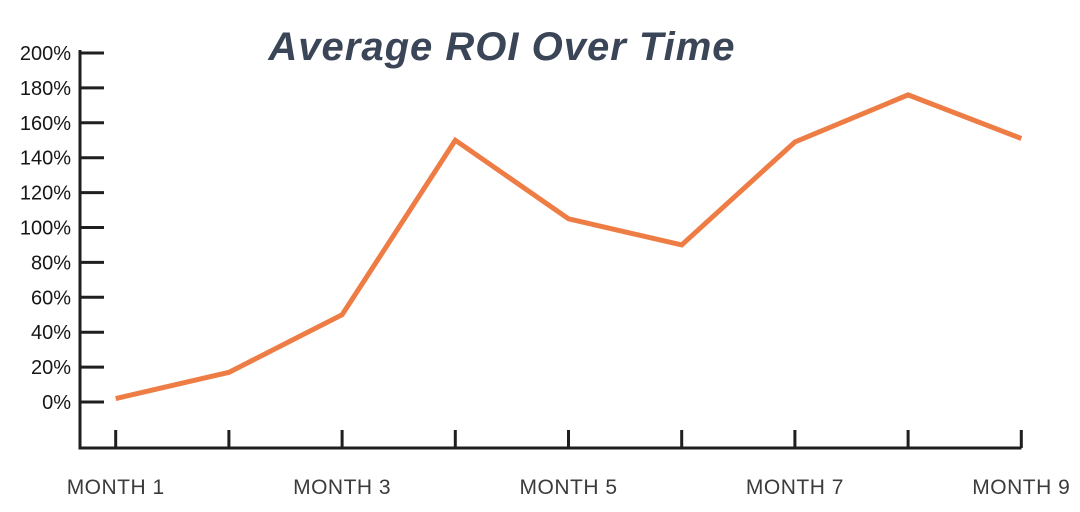  I want to click on x-tick-label: MONTH 5, so click(569, 487).